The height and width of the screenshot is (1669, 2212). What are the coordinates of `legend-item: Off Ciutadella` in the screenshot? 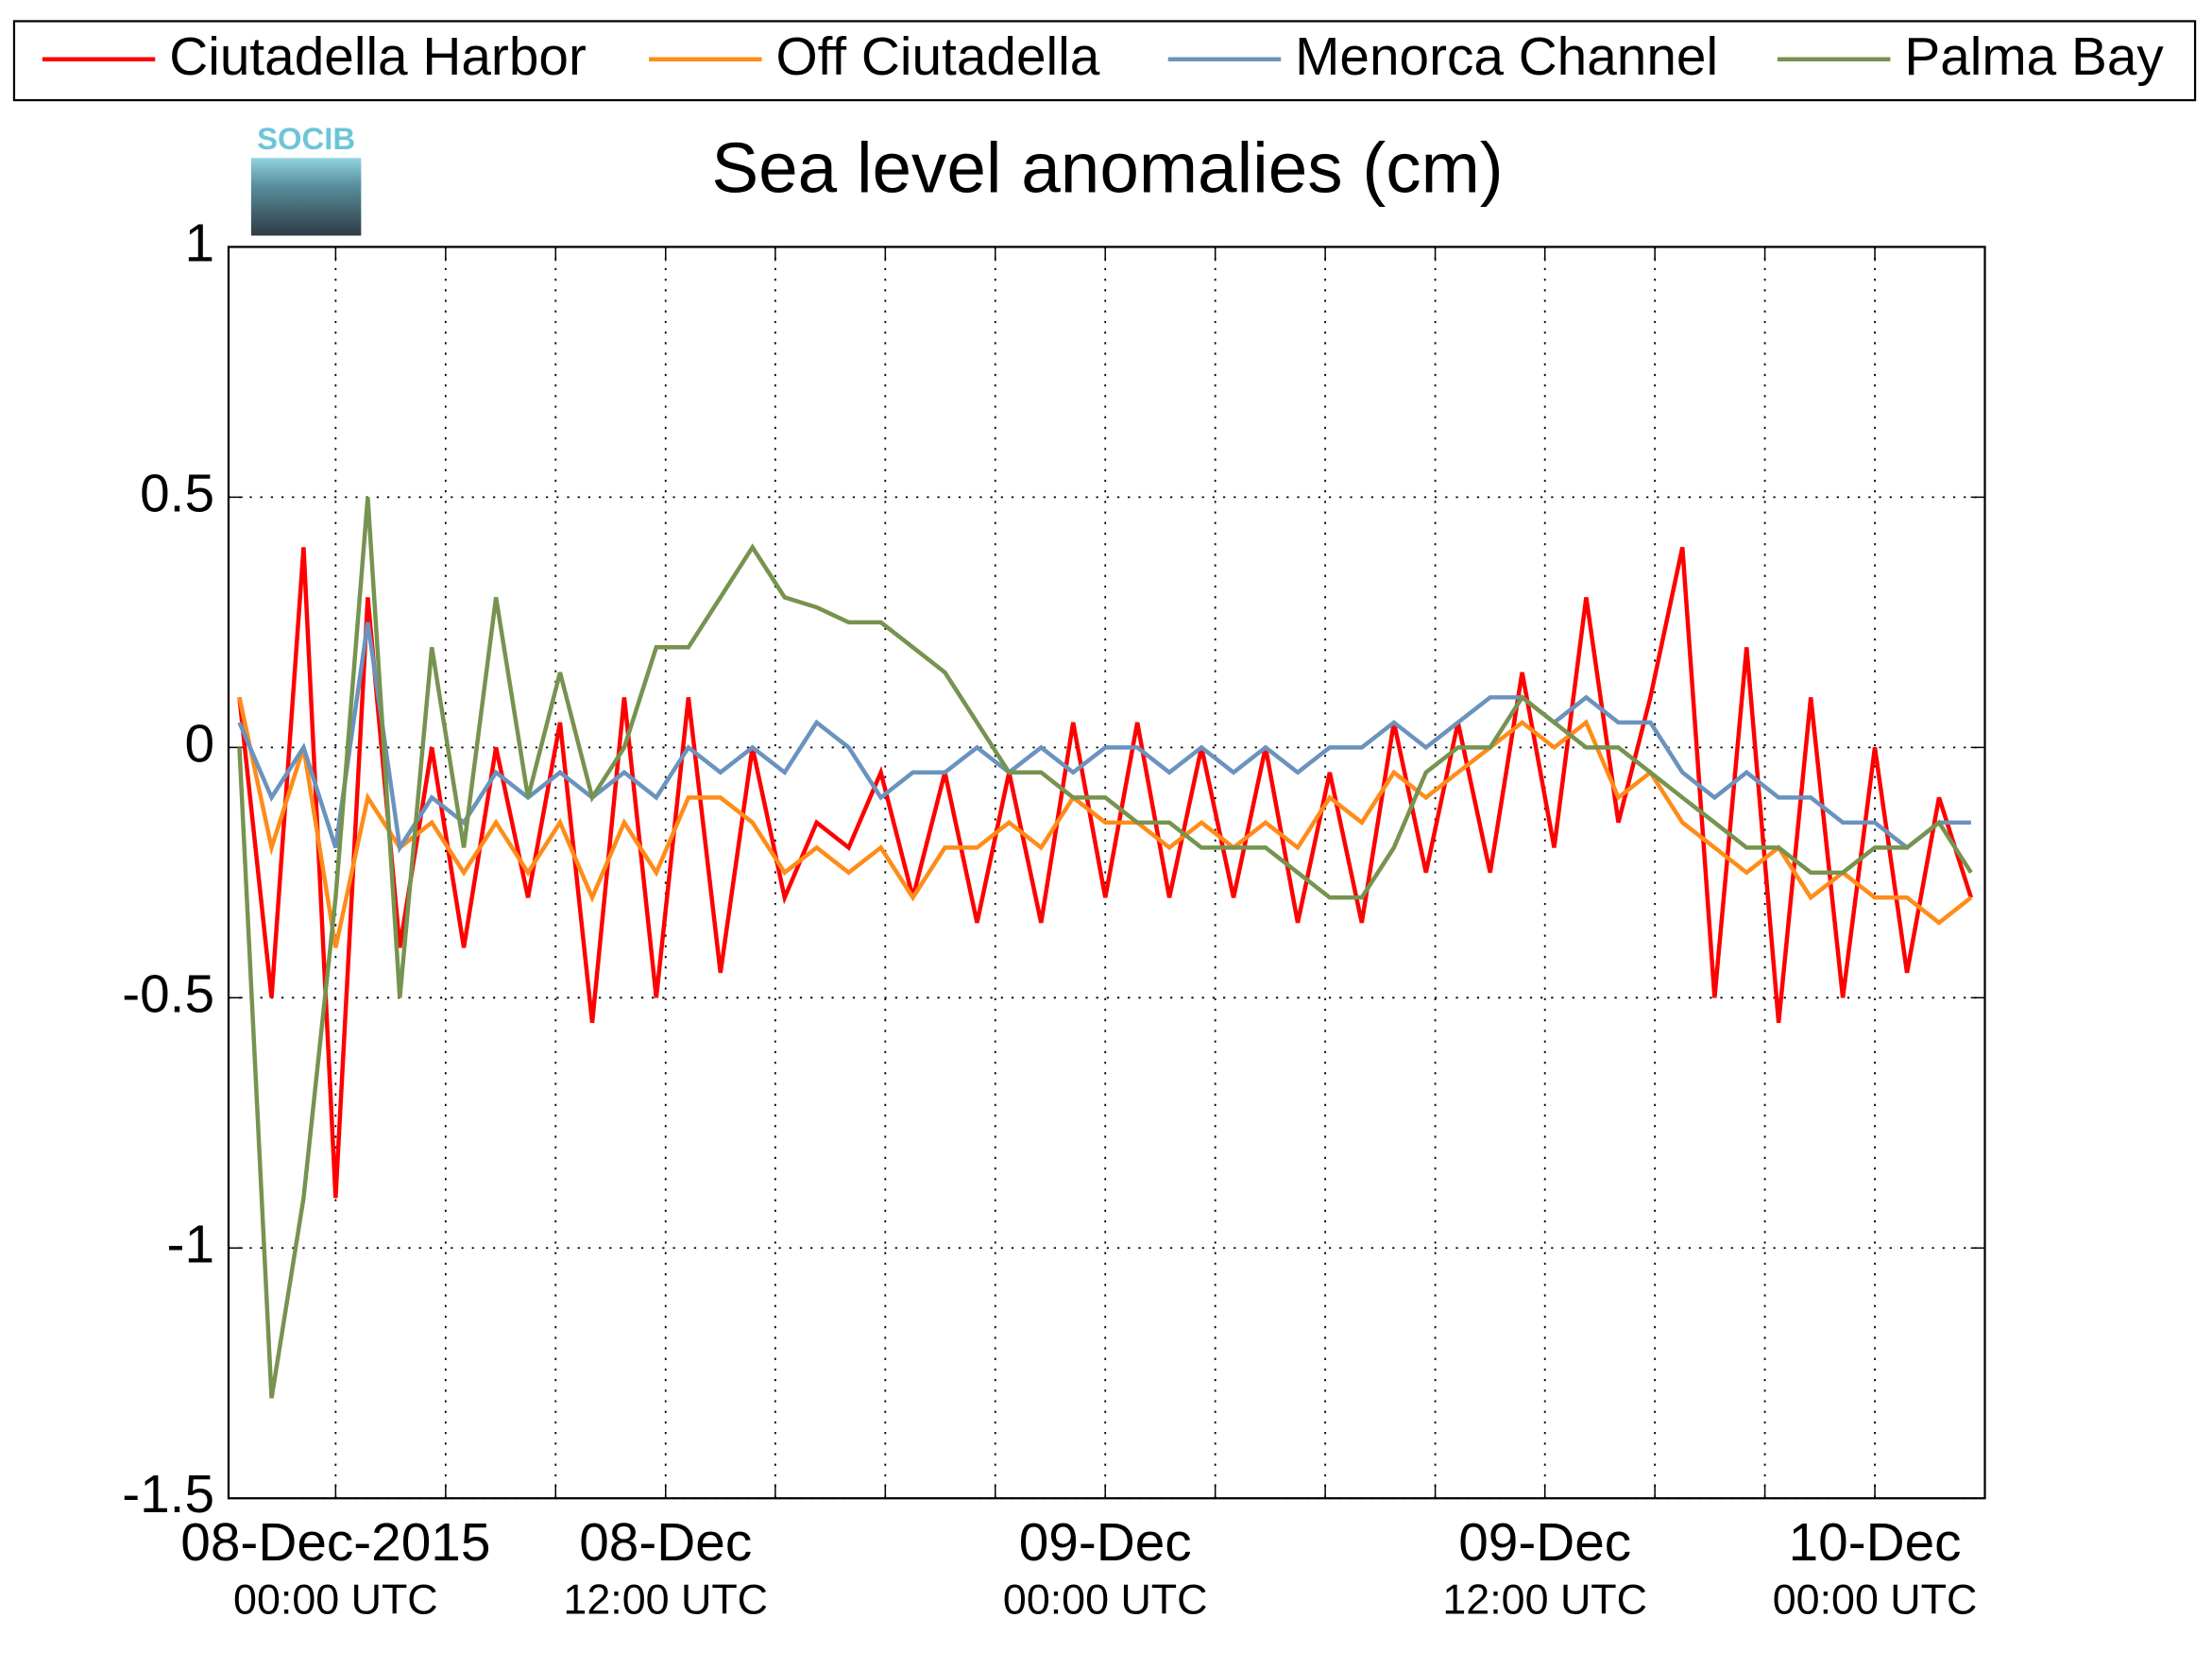 It's located at (874, 57).